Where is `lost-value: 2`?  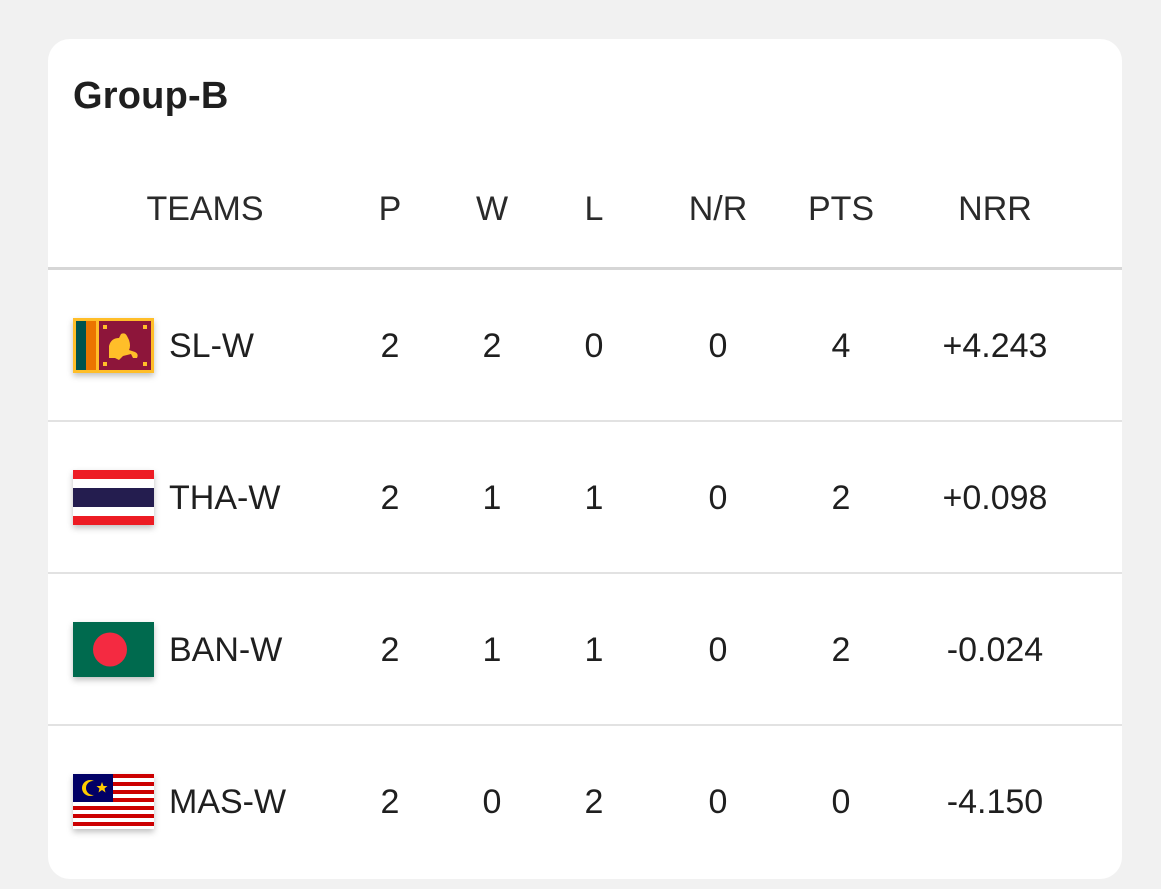
lost-value: 2 is located at coordinates (594, 802).